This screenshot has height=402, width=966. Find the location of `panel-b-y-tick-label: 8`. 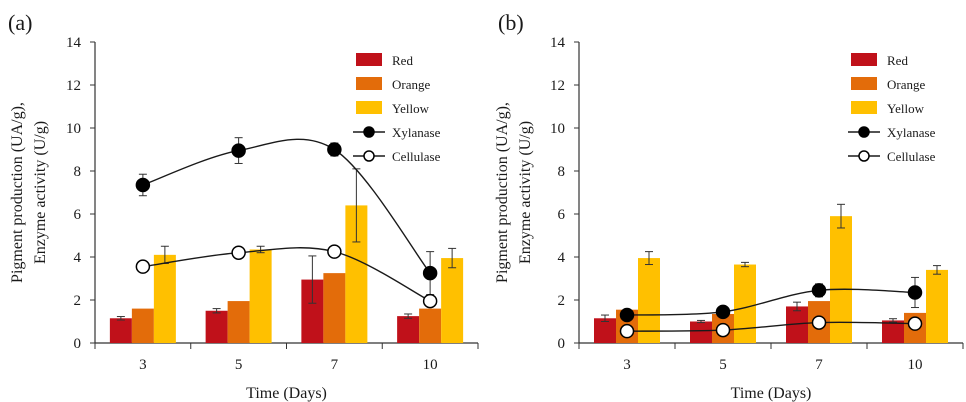

panel-b-y-tick-label: 8 is located at coordinates (562, 172).